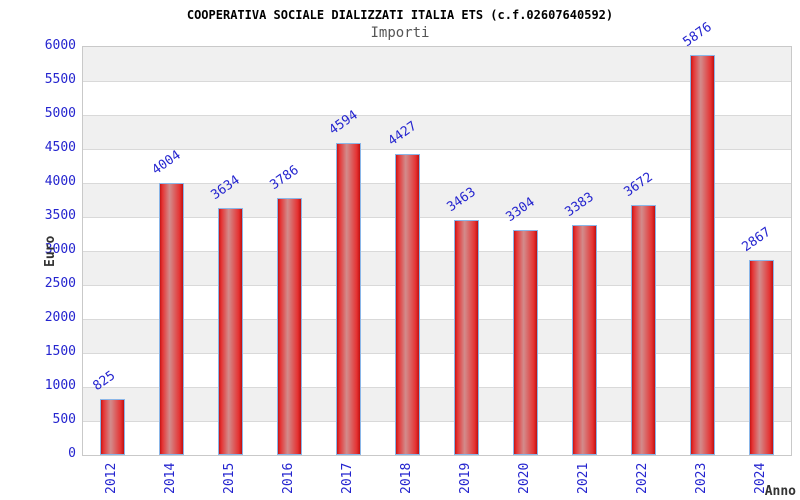 The height and width of the screenshot is (500, 800). I want to click on y-tick-label: 6000, so click(60, 45).